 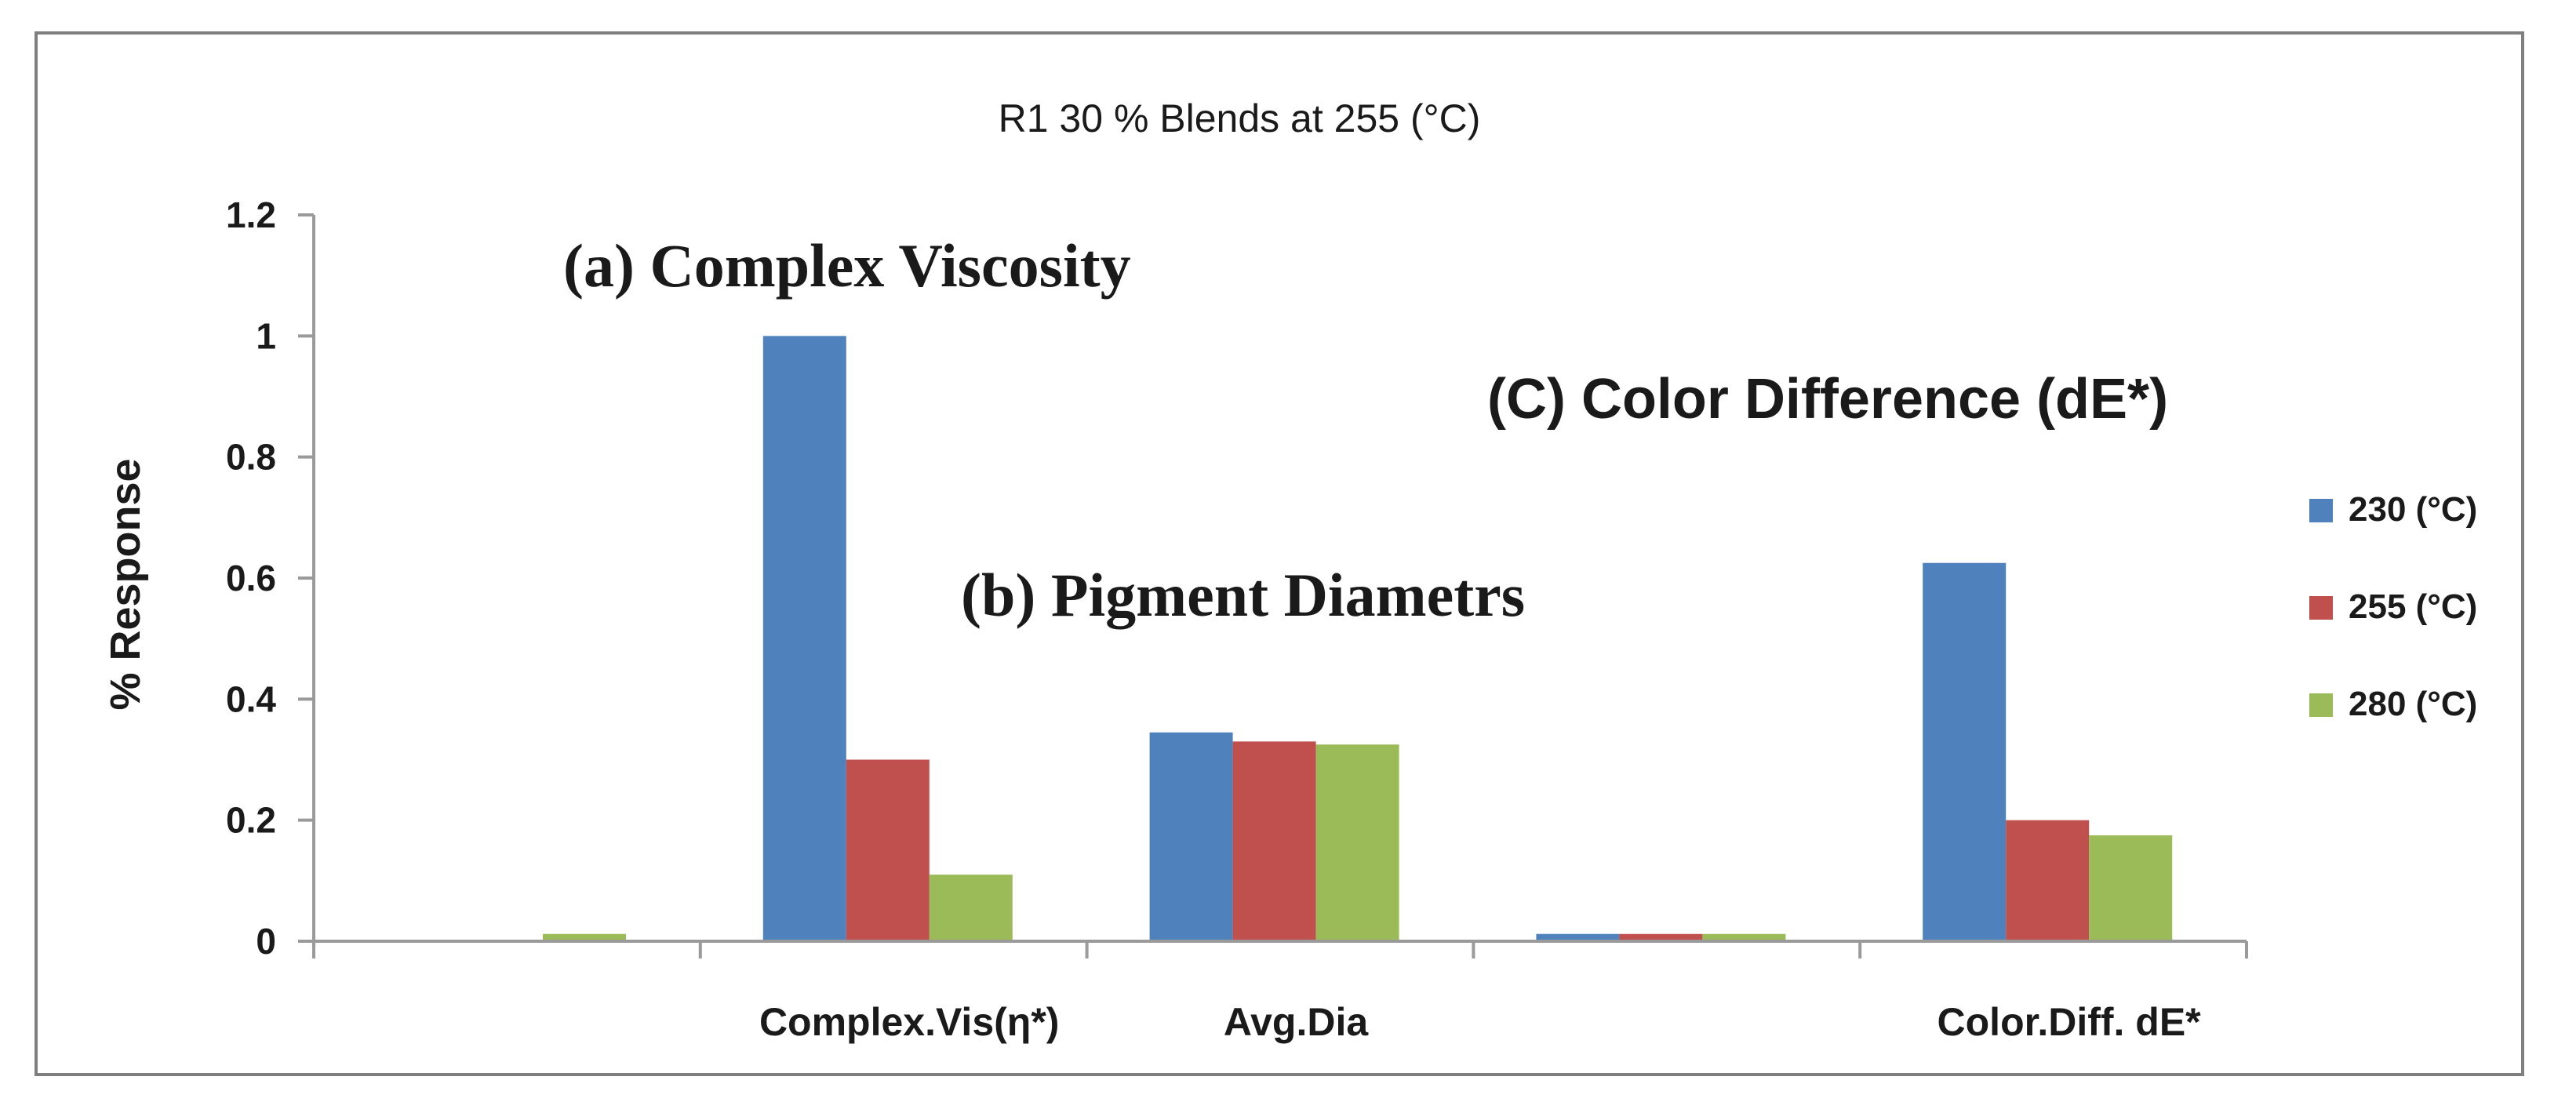 I want to click on y-tick-label: 1.2, so click(x=251, y=215).